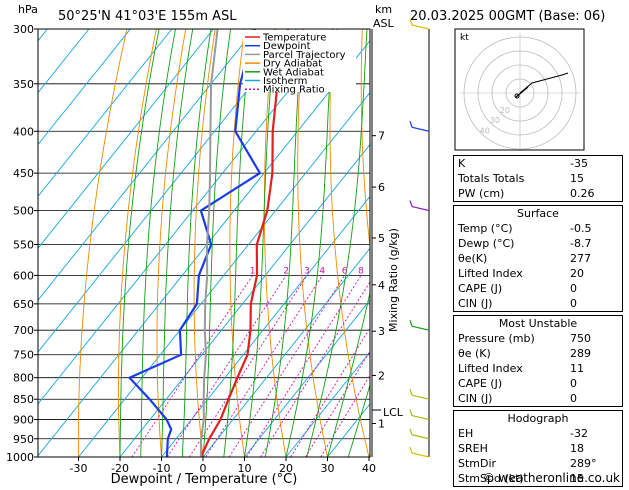 Image resolution: width=629 pixels, height=490 pixels. What do you see at coordinates (381, 136) in the screenshot?
I see `height-tick-label: 7` at bounding box center [381, 136].